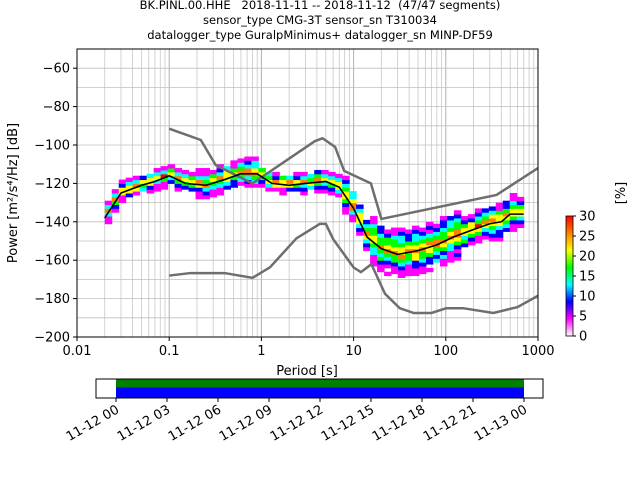  Describe the element at coordinates (307, 371) in the screenshot. I see `x-axis-label: Period [s]` at that location.